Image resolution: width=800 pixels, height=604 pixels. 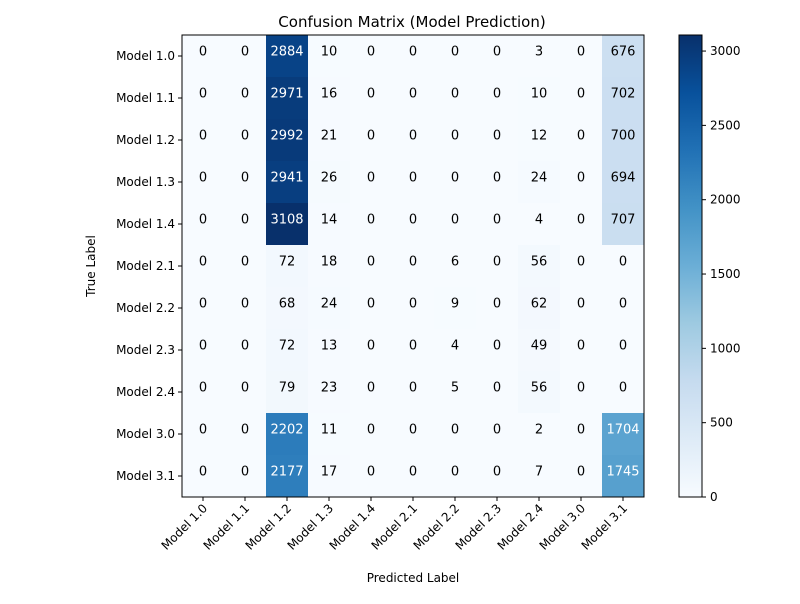 What do you see at coordinates (539, 430) in the screenshot?
I see `cell-value-label: 2` at bounding box center [539, 430].